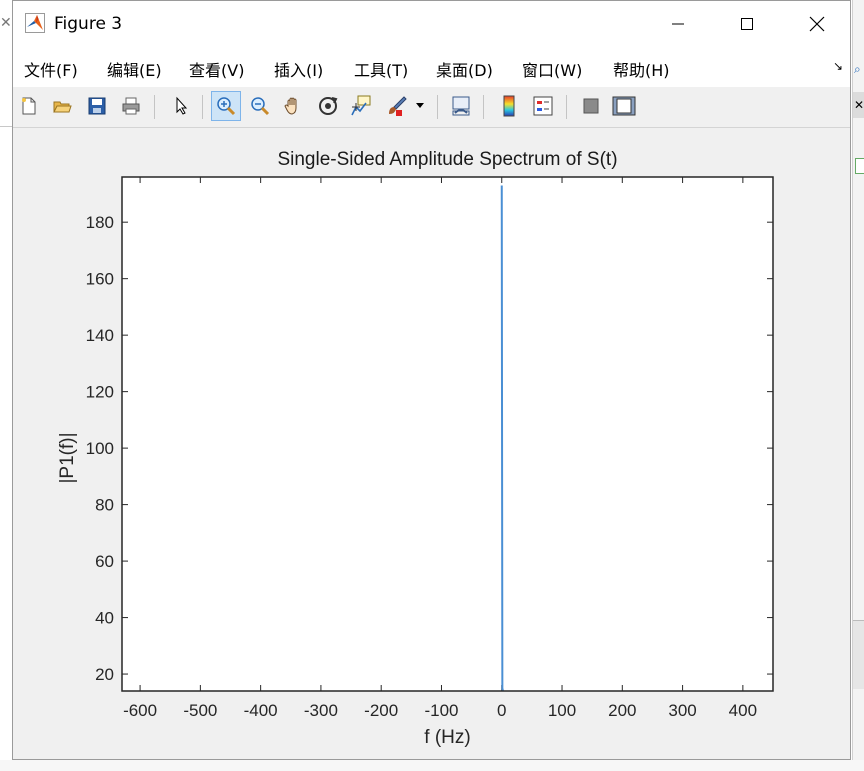 Image resolution: width=864 pixels, height=771 pixels. I want to click on maximize-icon, so click(747, 24).